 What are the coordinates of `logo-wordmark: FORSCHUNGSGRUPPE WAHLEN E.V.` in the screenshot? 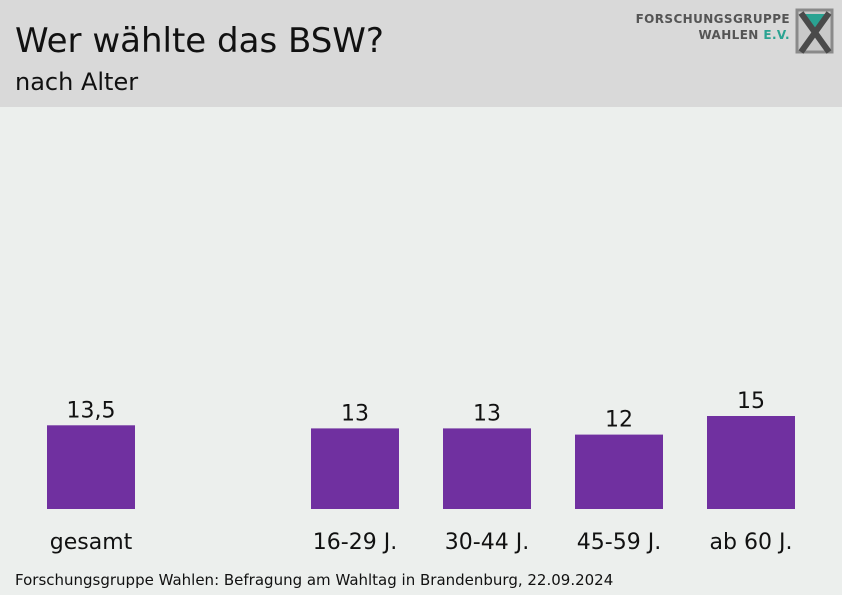 It's located at (713, 27).